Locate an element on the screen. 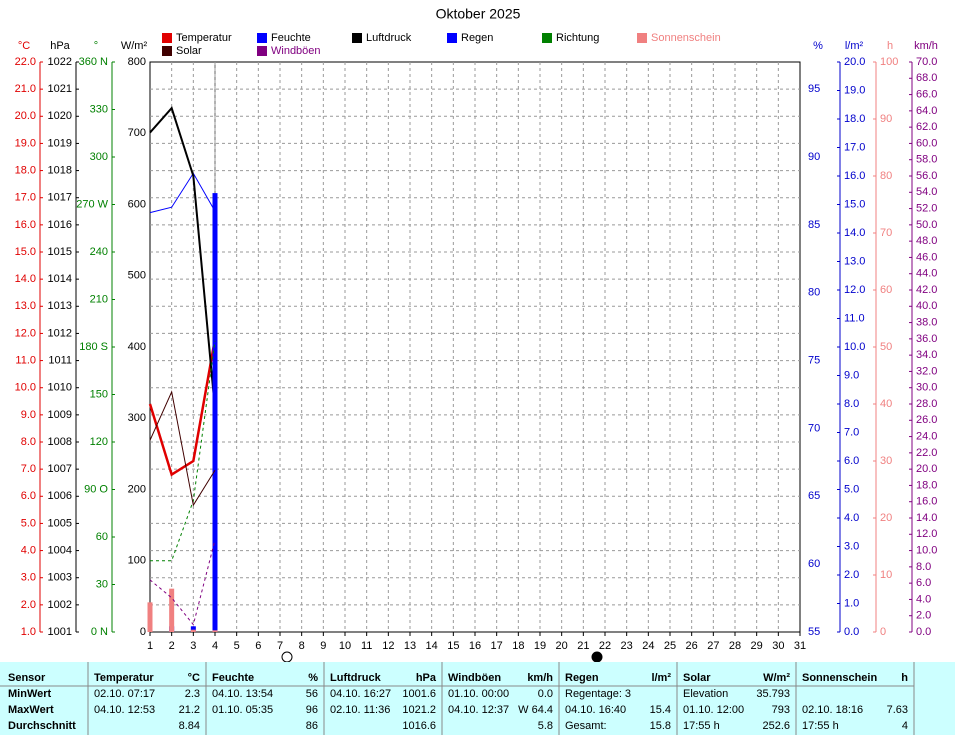 This screenshot has height=735, width=960. y-tick-label: 15.0 is located at coordinates (854, 204).